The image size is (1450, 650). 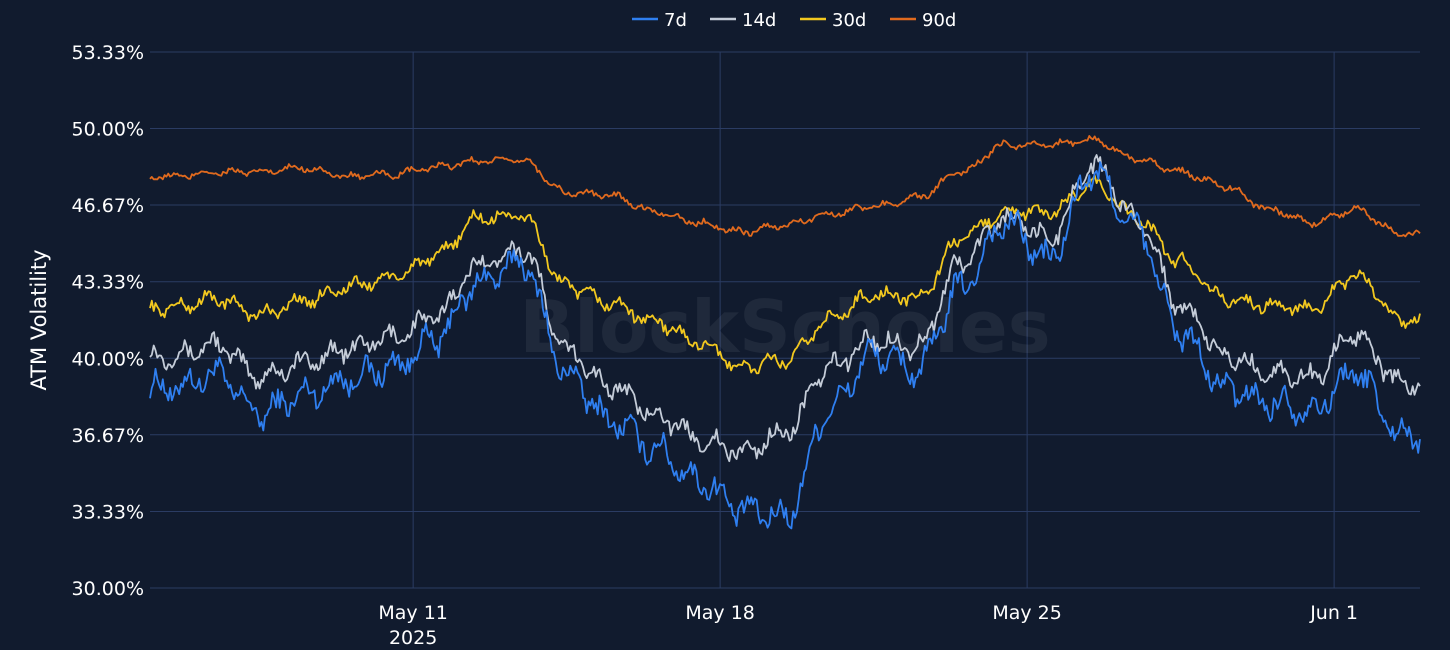 What do you see at coordinates (108, 130) in the screenshot?
I see `y-tick-label: 50.00%` at bounding box center [108, 130].